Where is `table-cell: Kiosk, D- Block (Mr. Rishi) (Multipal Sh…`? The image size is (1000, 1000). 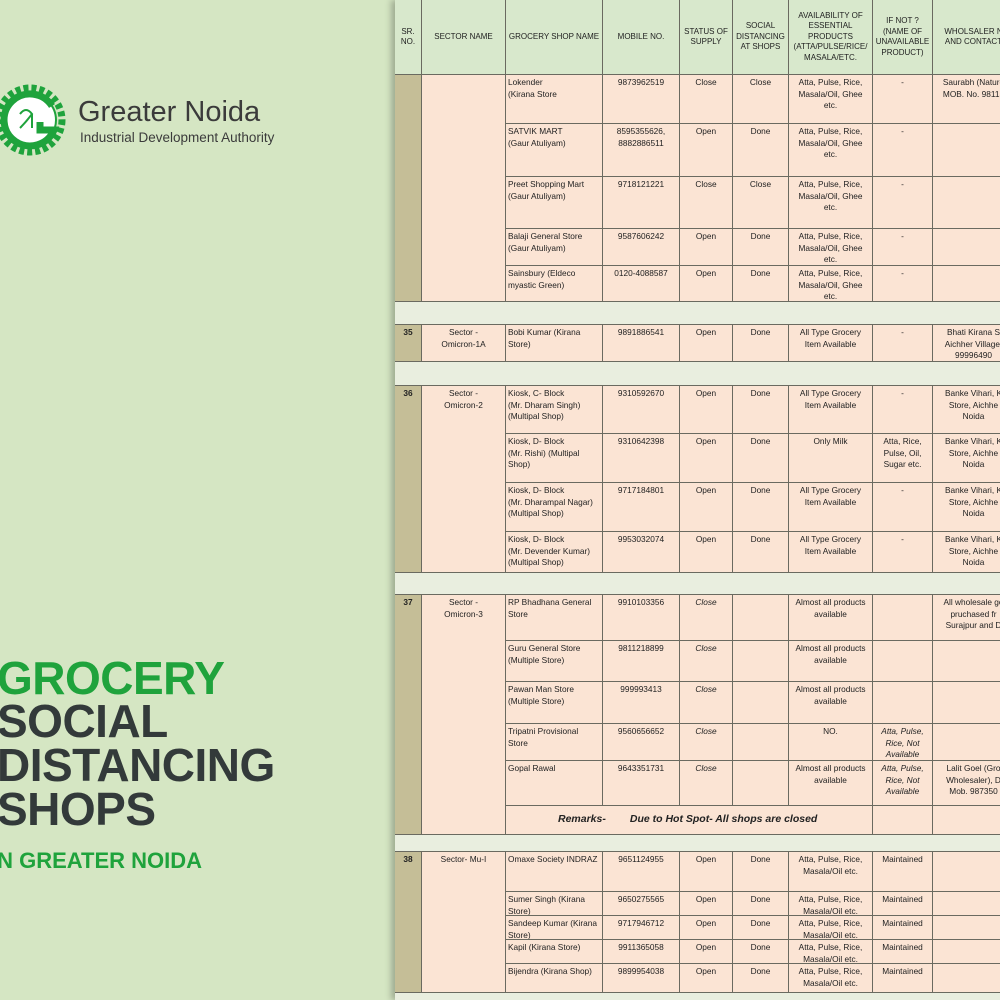 table-cell: Kiosk, D- Block (Mr. Rishi) (Multipal Sh… is located at coordinates (554, 458).